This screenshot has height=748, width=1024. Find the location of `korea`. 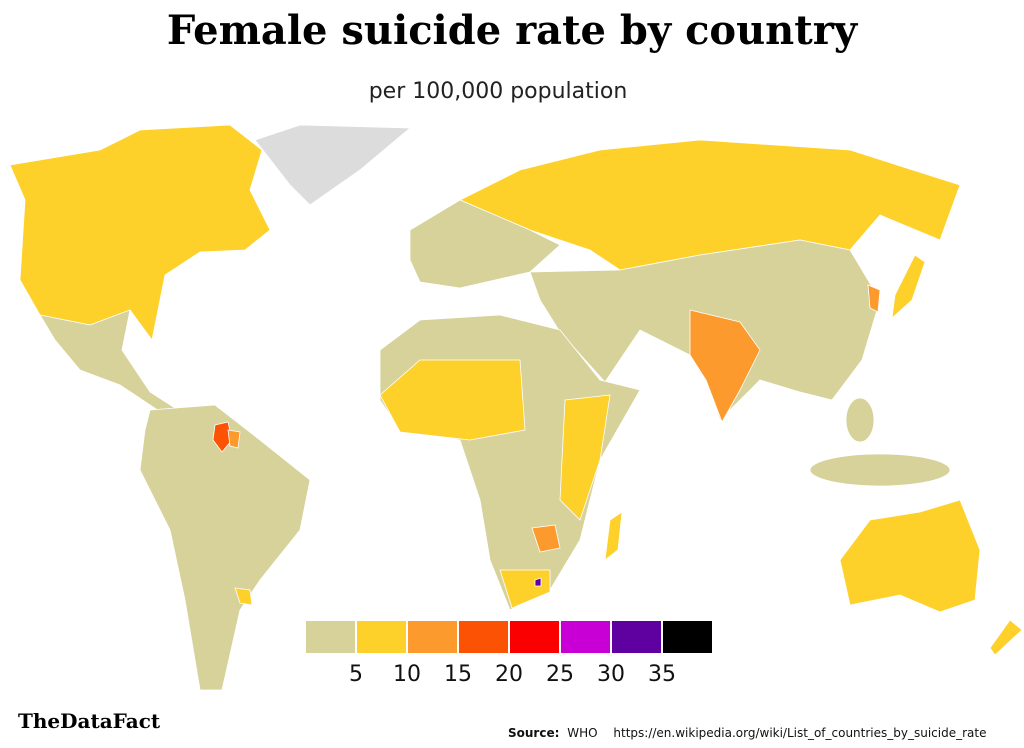

korea is located at coordinates (874, 298).